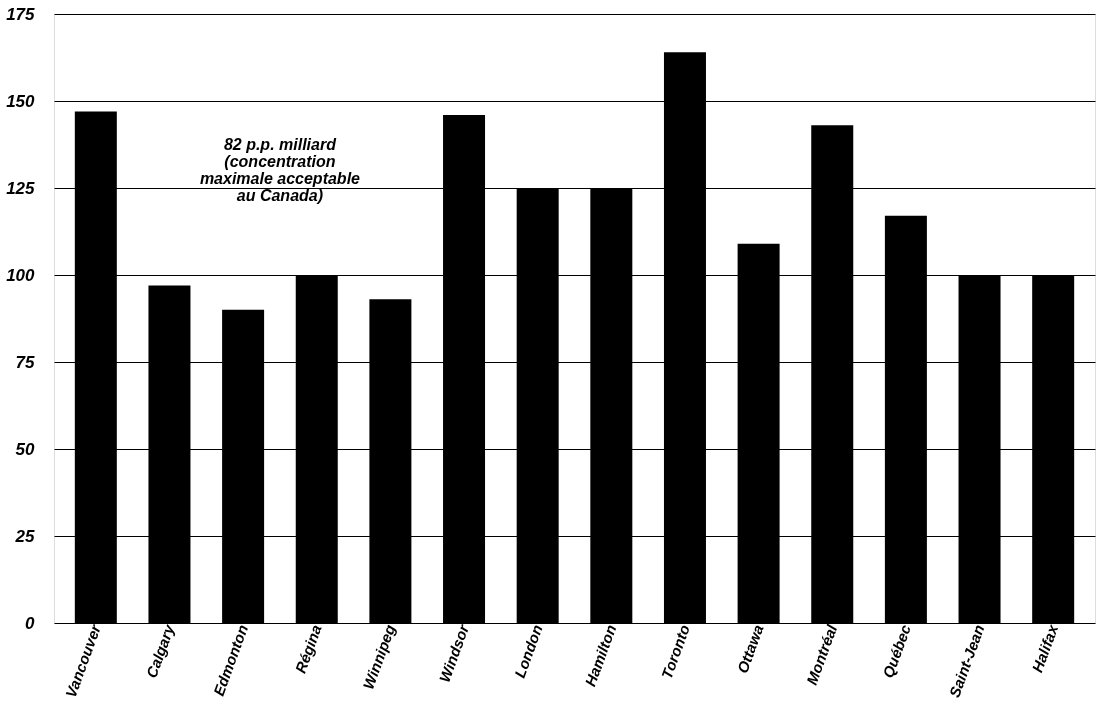  I want to click on y-tick-label: 125, so click(21, 188).